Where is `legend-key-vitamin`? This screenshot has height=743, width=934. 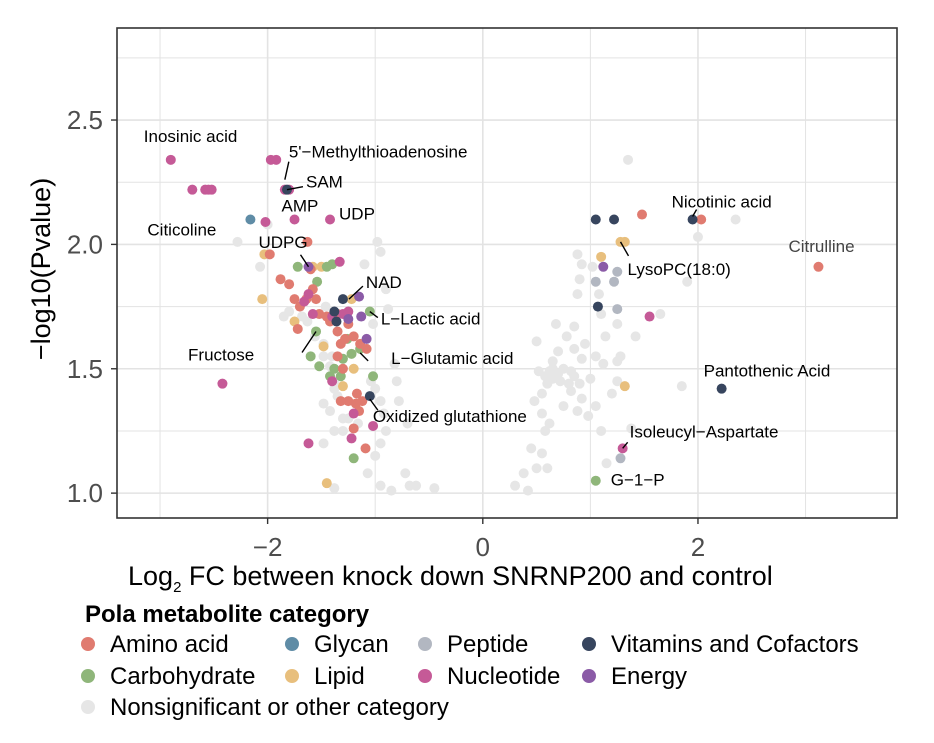
legend-key-vitamin is located at coordinates (589, 644).